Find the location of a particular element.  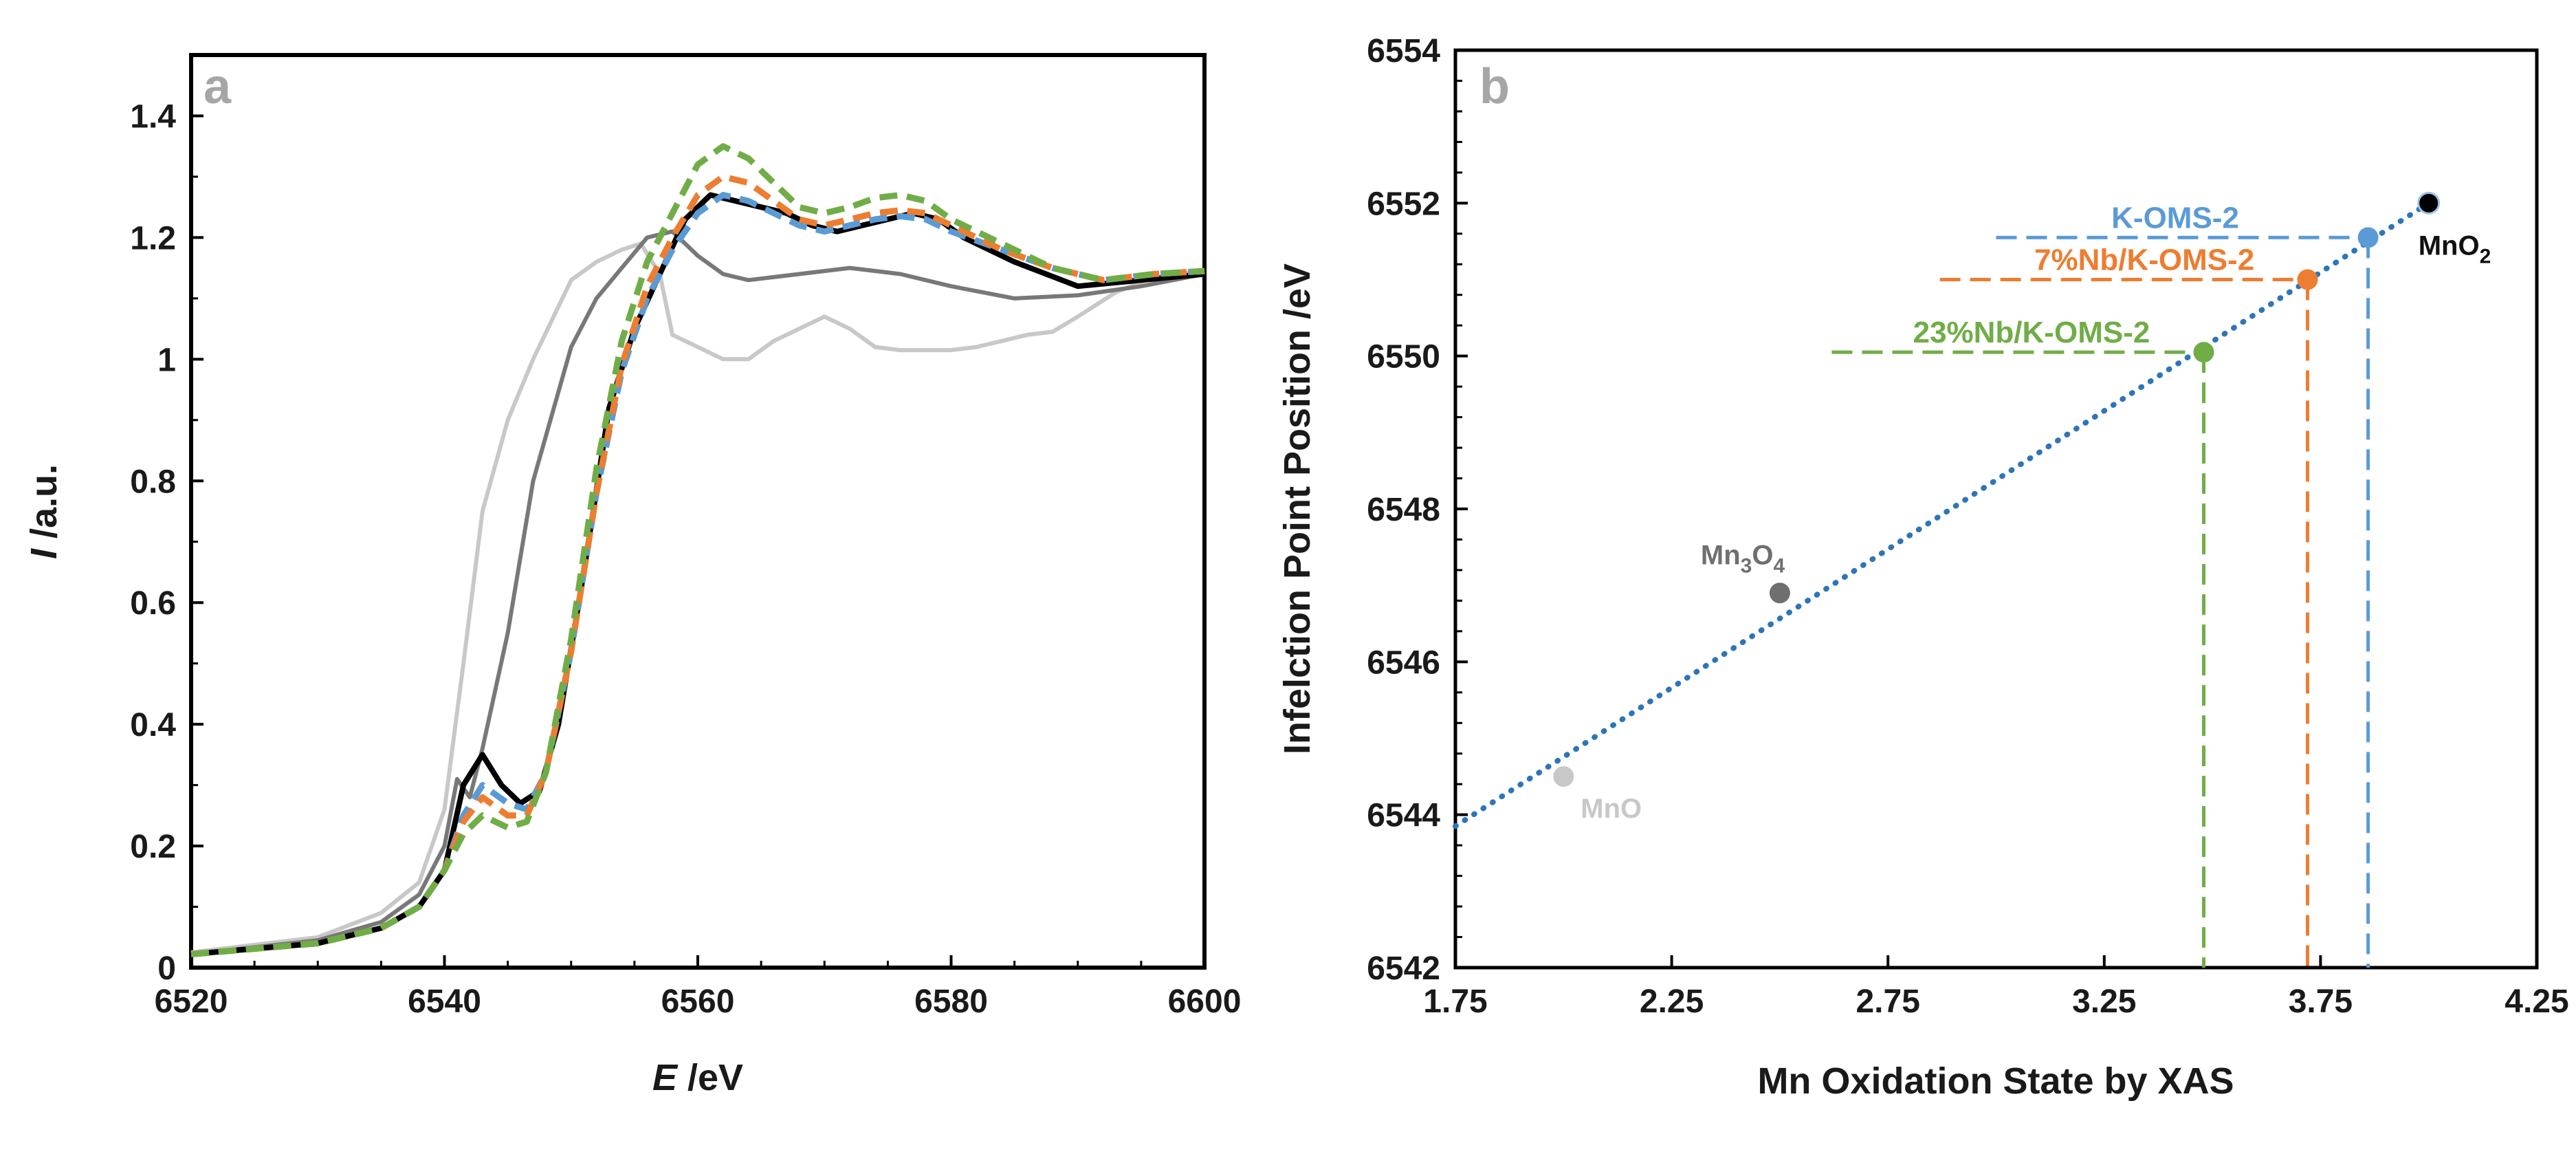

panel-a-x-tick-label: 6600 is located at coordinates (1205, 1001).